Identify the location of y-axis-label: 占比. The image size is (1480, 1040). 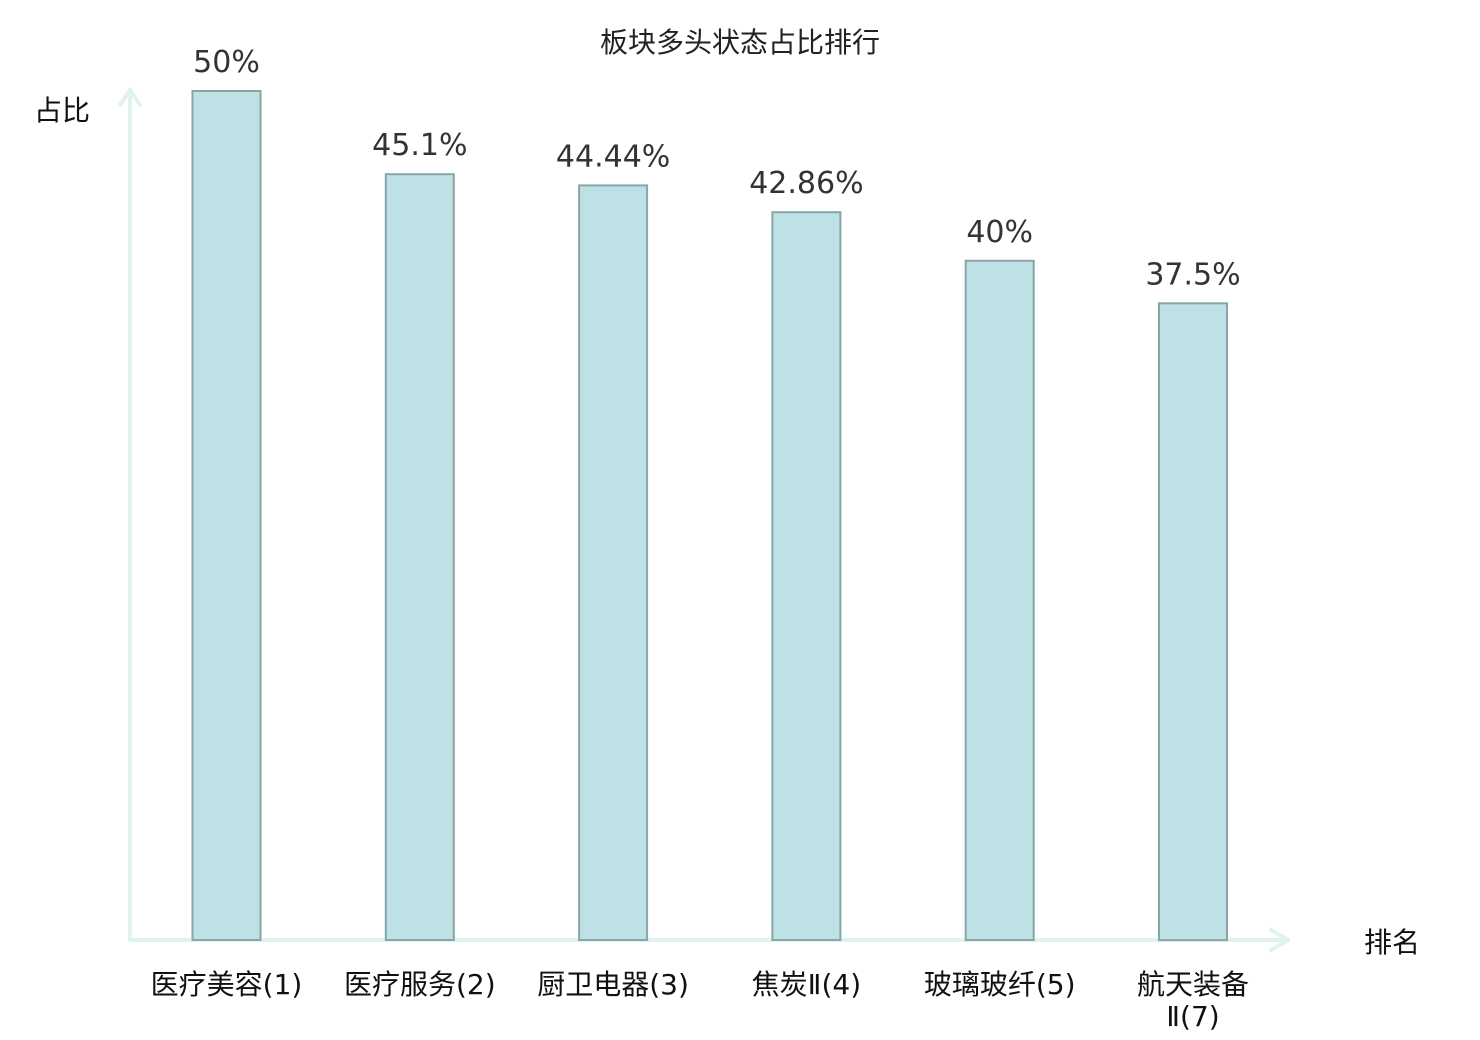
(62, 110).